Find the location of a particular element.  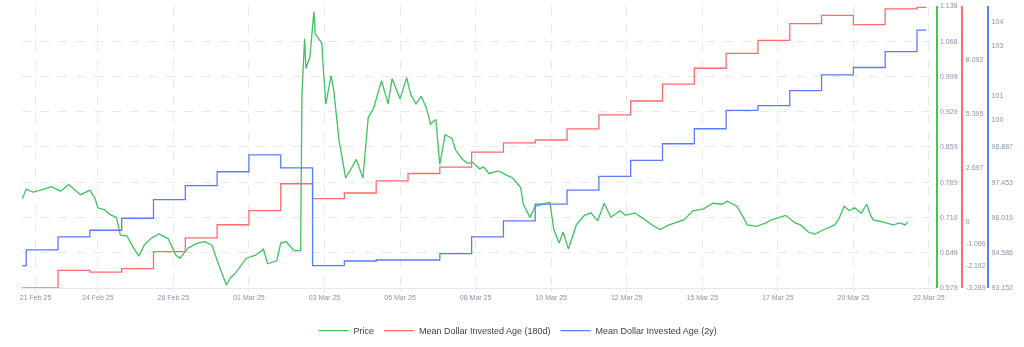

legend-label: Price is located at coordinates (364, 331).